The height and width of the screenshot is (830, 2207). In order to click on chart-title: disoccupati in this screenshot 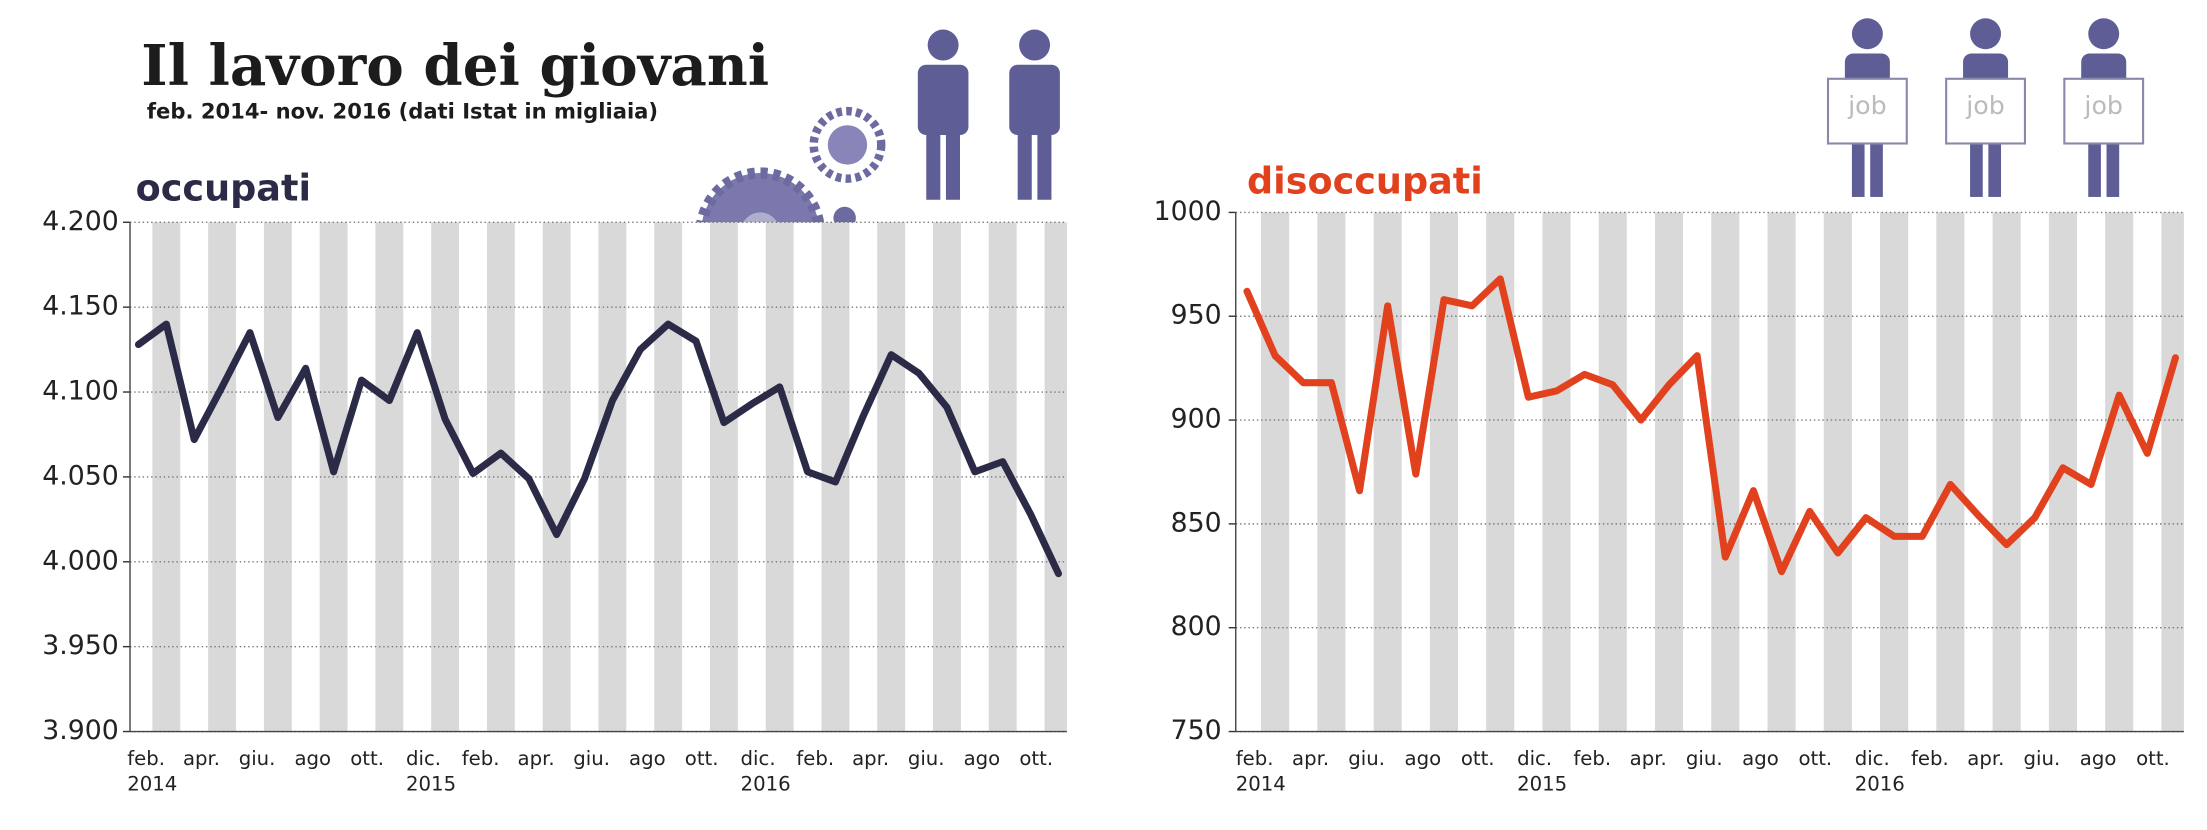, I will do `click(1365, 180)`.